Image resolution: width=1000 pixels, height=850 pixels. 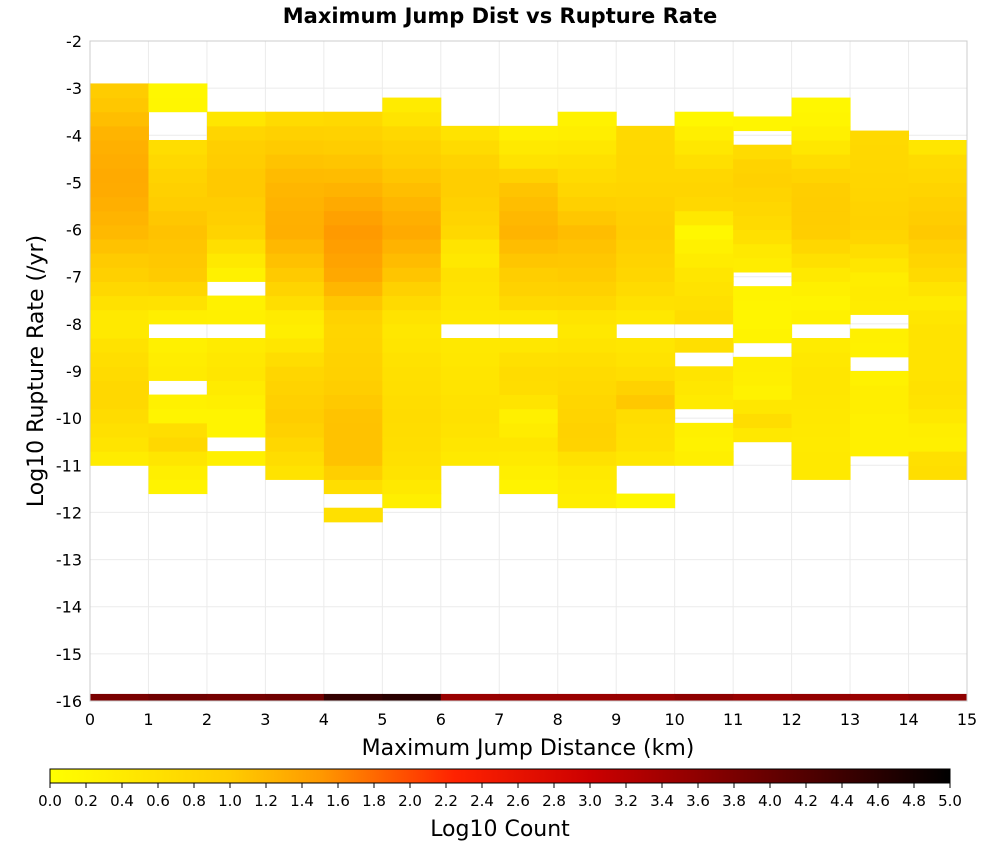 What do you see at coordinates (554, 801) in the screenshot?
I see `colorbar-tick-label: 2.8` at bounding box center [554, 801].